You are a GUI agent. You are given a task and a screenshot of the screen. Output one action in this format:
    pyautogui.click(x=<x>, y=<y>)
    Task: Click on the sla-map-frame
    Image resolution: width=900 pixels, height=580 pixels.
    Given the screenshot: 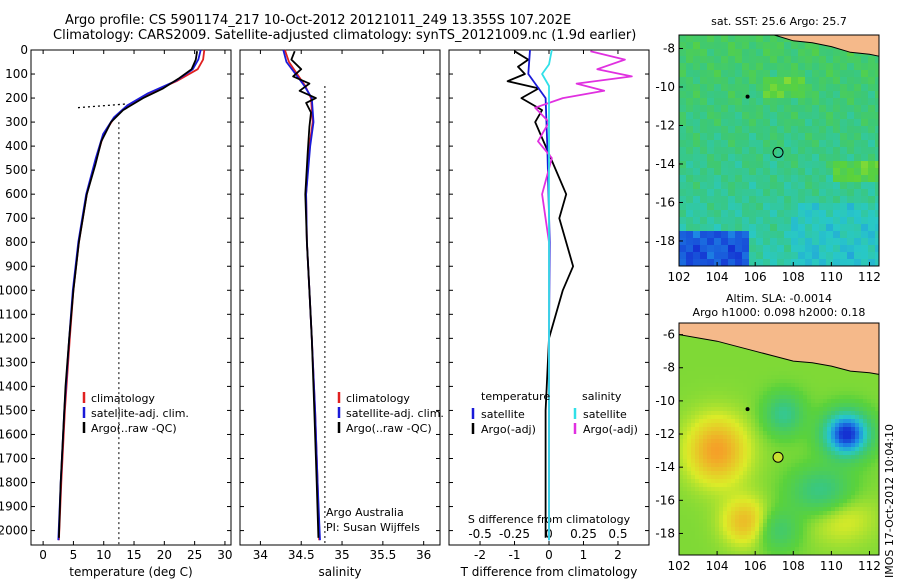 What is the action you would take?
    pyautogui.click(x=779, y=439)
    